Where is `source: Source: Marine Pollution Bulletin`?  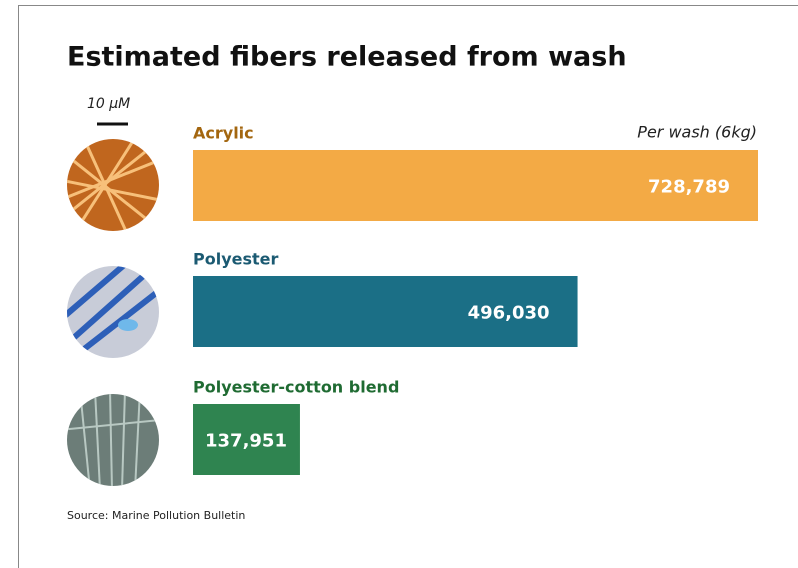
source: Source: Marine Pollution Bulletin is located at coordinates (156, 515).